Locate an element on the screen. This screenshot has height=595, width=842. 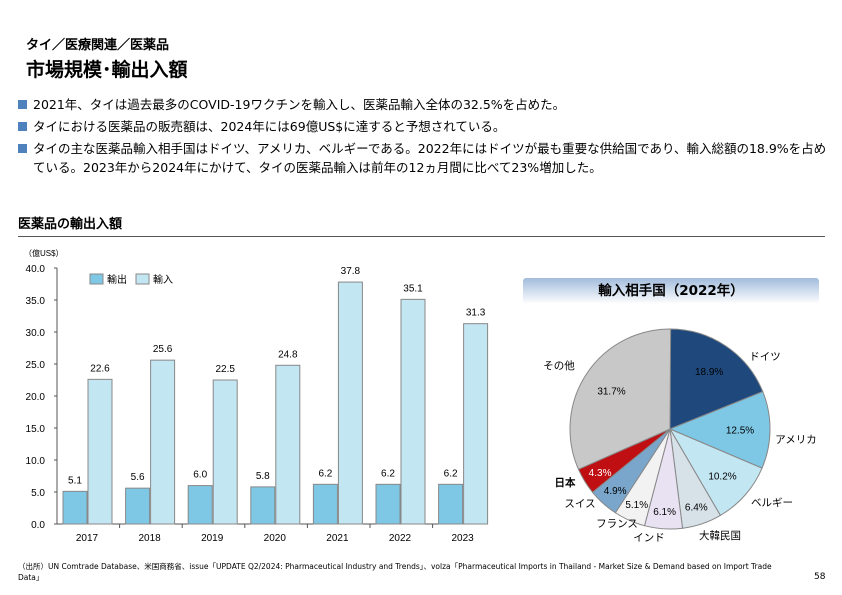
slice-label: 大韓民国 is located at coordinates (720, 535).